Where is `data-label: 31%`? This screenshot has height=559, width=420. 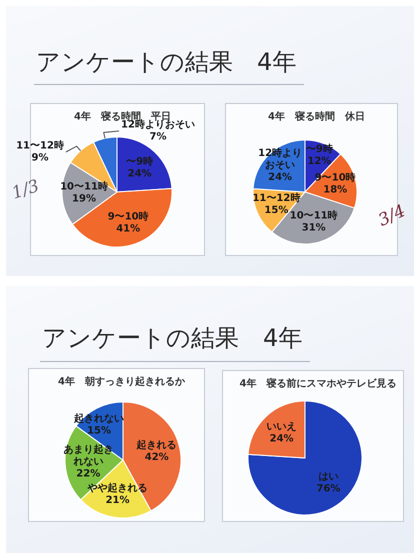
data-label: 31% is located at coordinates (314, 228).